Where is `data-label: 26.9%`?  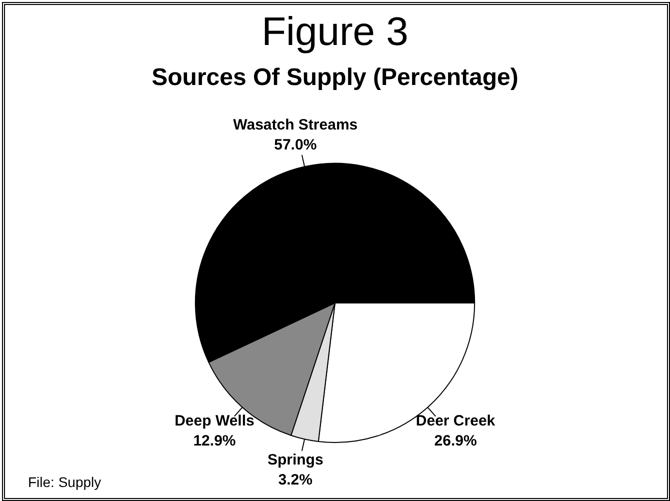 data-label: 26.9% is located at coordinates (455, 441).